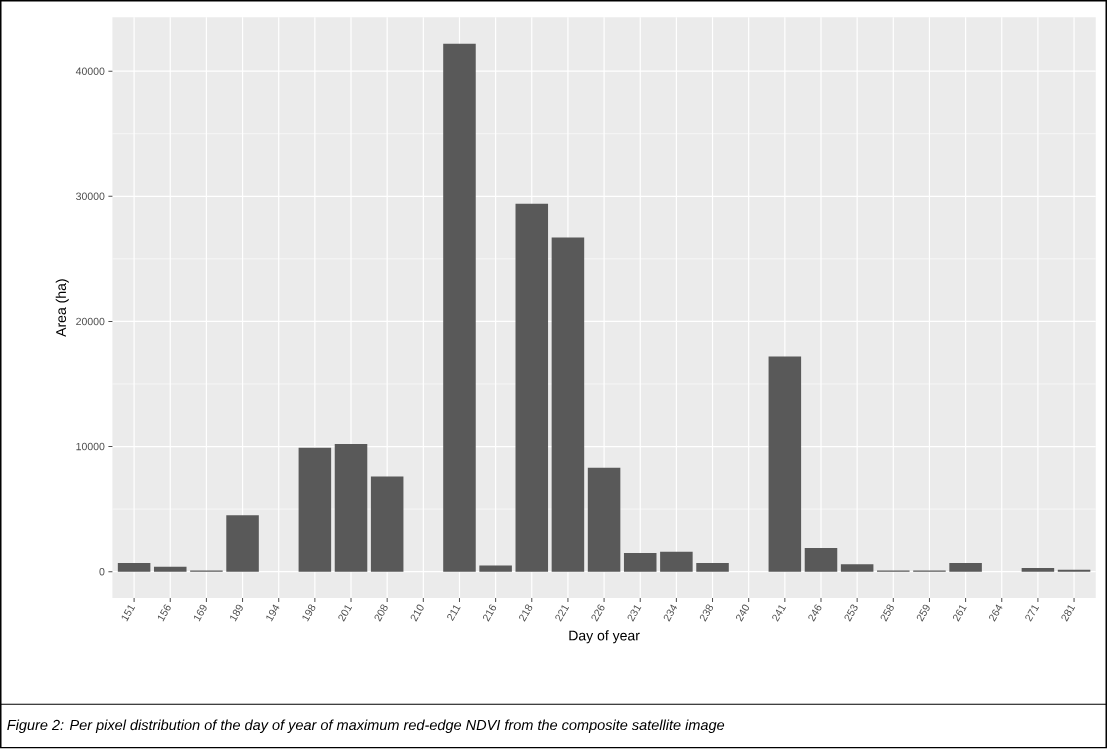 This screenshot has height=749, width=1107. Describe the element at coordinates (634, 613) in the screenshot. I see `x-tick-label: 231` at that location.